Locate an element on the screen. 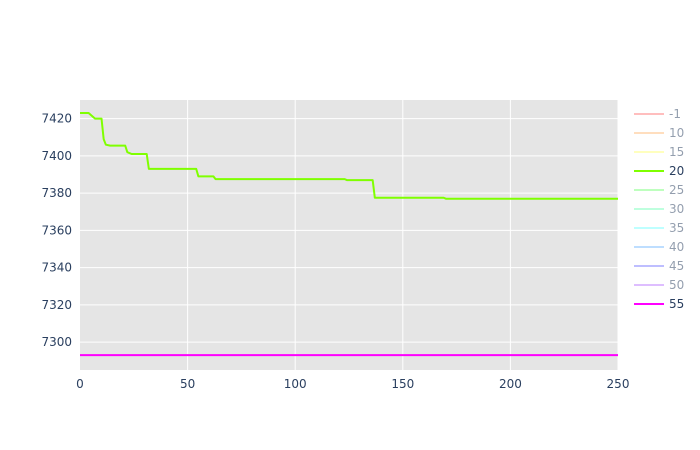 The height and width of the screenshot is (450, 700). y-tick-label: 7420 is located at coordinates (56, 119).